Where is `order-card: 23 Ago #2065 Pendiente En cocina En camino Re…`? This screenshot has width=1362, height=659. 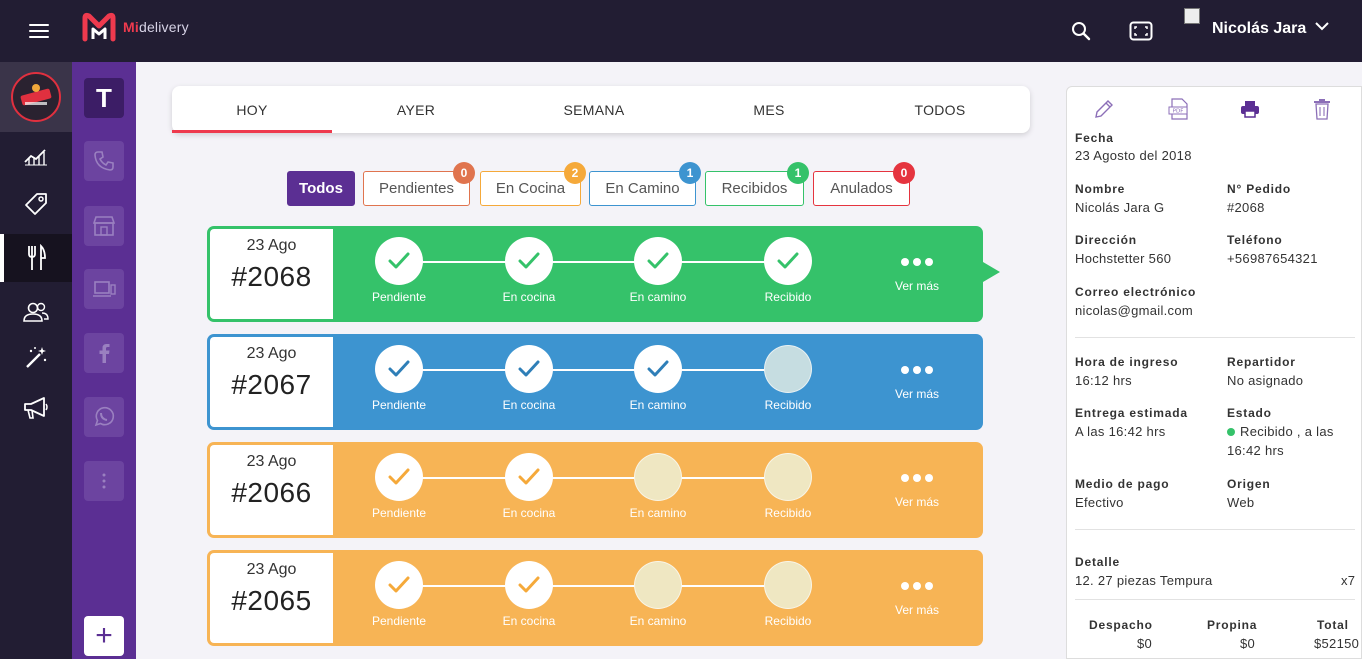 order-card: 23 Ago #2065 Pendiente En cocina En camino Re… is located at coordinates (595, 598).